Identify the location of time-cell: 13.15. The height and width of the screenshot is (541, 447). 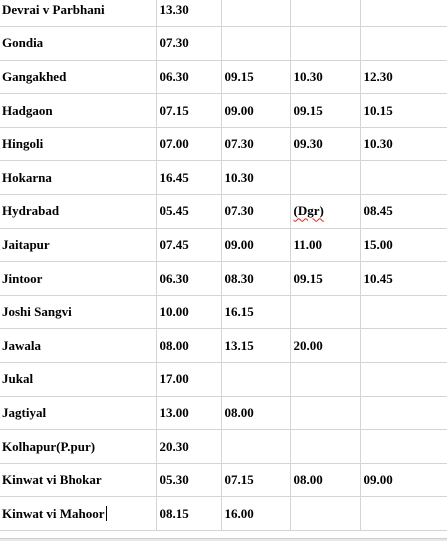
(256, 346).